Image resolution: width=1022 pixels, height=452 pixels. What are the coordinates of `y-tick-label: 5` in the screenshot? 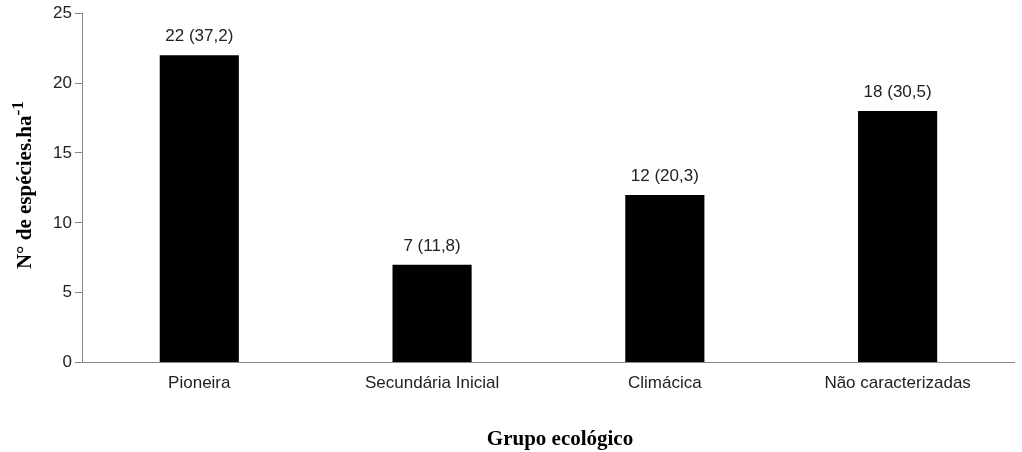 It's located at (67, 292).